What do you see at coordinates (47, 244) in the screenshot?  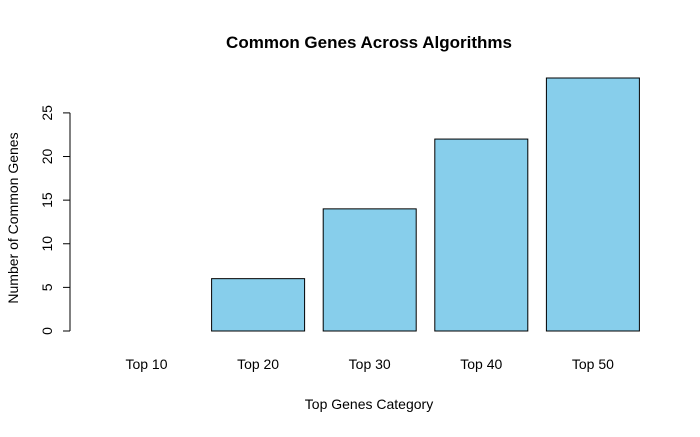 I see `y-tick-label: 10` at bounding box center [47, 244].